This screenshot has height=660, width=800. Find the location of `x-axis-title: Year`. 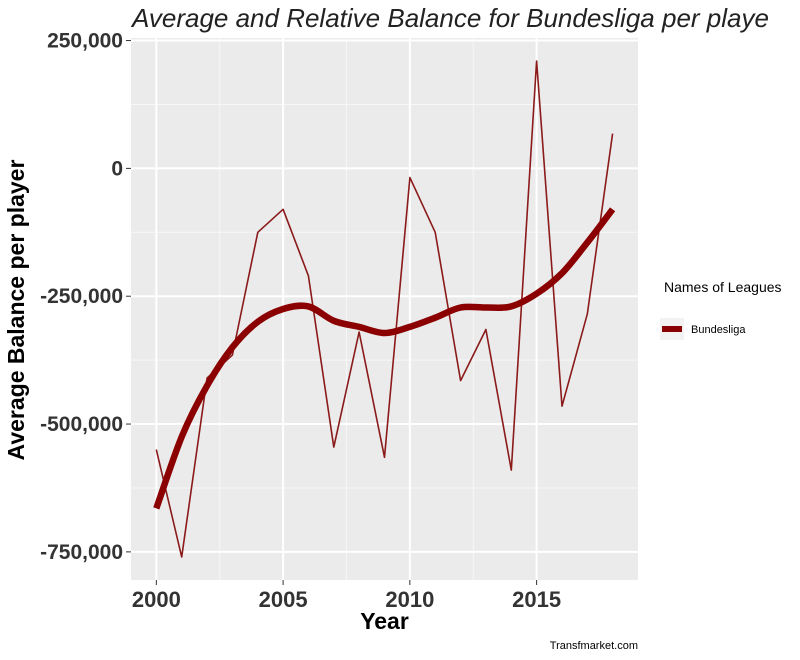

x-axis-title: Year is located at coordinates (384, 621).